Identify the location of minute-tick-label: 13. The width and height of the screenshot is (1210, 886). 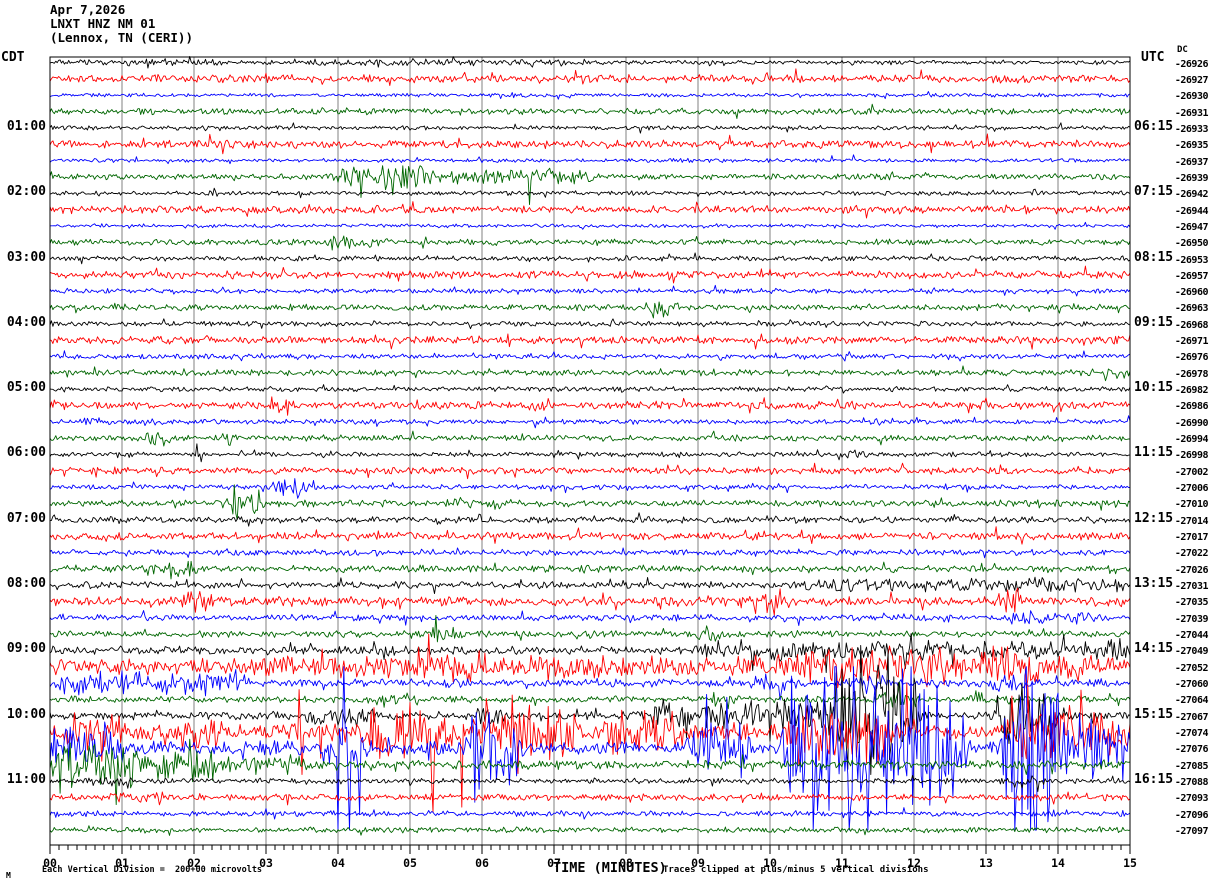
(986, 863).